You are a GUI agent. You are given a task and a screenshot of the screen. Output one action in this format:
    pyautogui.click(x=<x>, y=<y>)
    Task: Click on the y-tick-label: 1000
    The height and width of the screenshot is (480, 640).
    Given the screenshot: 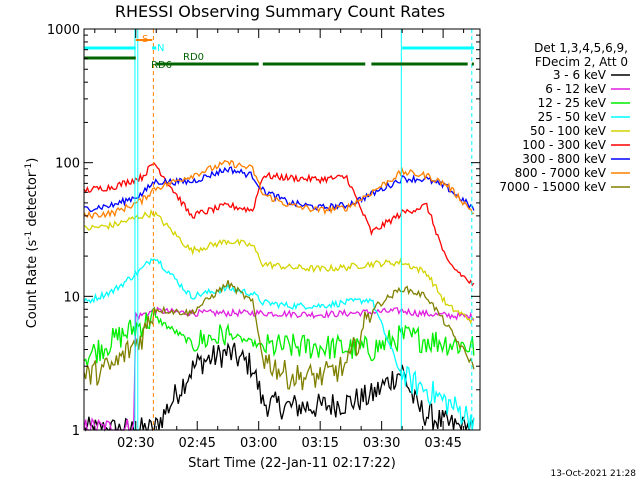 What is the action you would take?
    pyautogui.click(x=63, y=30)
    